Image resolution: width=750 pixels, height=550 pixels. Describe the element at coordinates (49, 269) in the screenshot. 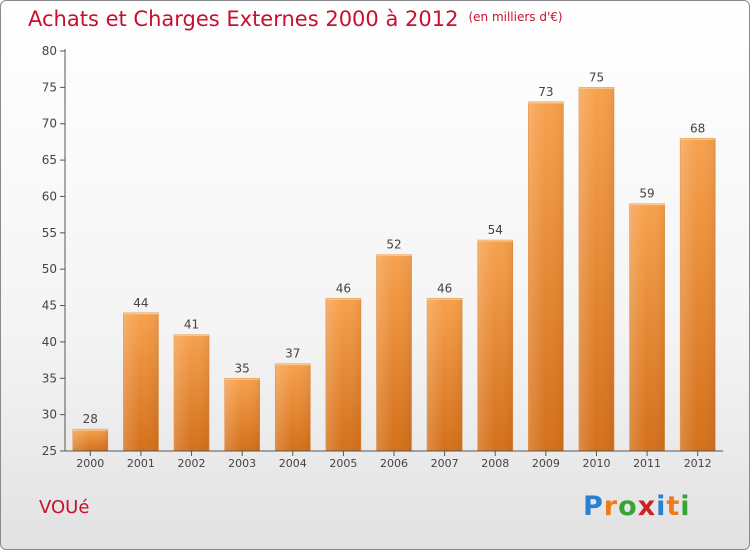

I see `y-tick-label-50: 50` at that location.